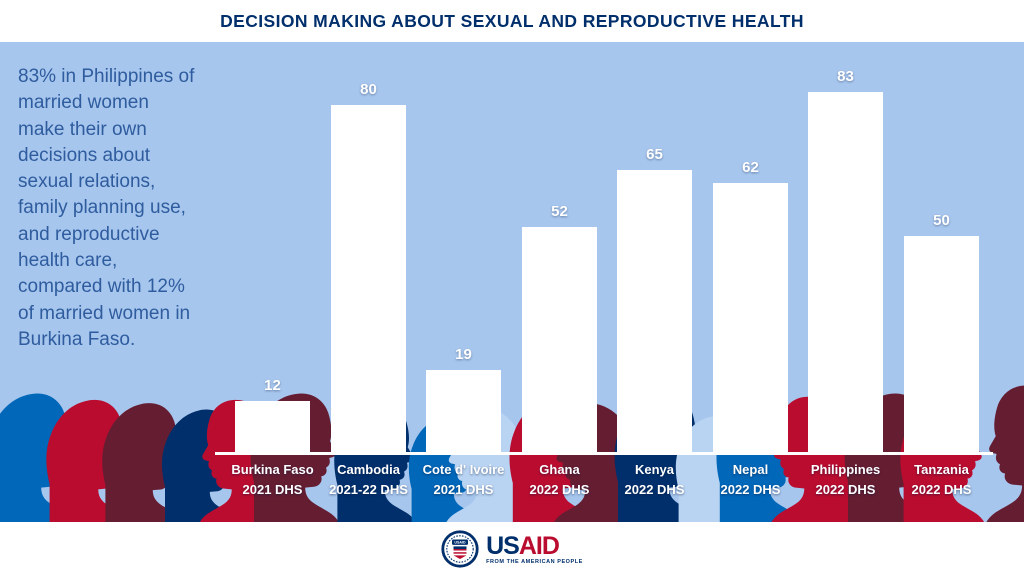 The height and width of the screenshot is (576, 1024). I want to click on key-finding-line: compared with 12%, so click(101, 287).